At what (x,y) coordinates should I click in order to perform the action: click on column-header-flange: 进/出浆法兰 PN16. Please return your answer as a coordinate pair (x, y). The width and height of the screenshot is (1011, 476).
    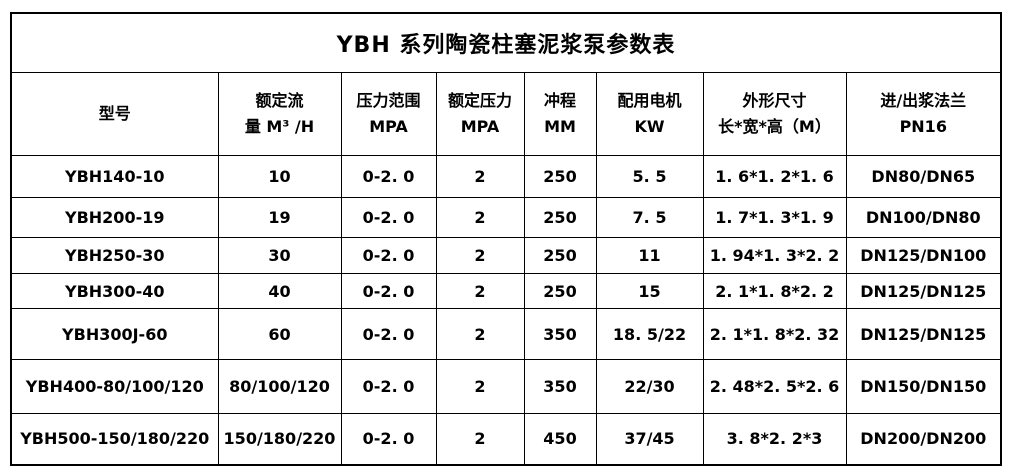
    Looking at the image, I should click on (923, 114).